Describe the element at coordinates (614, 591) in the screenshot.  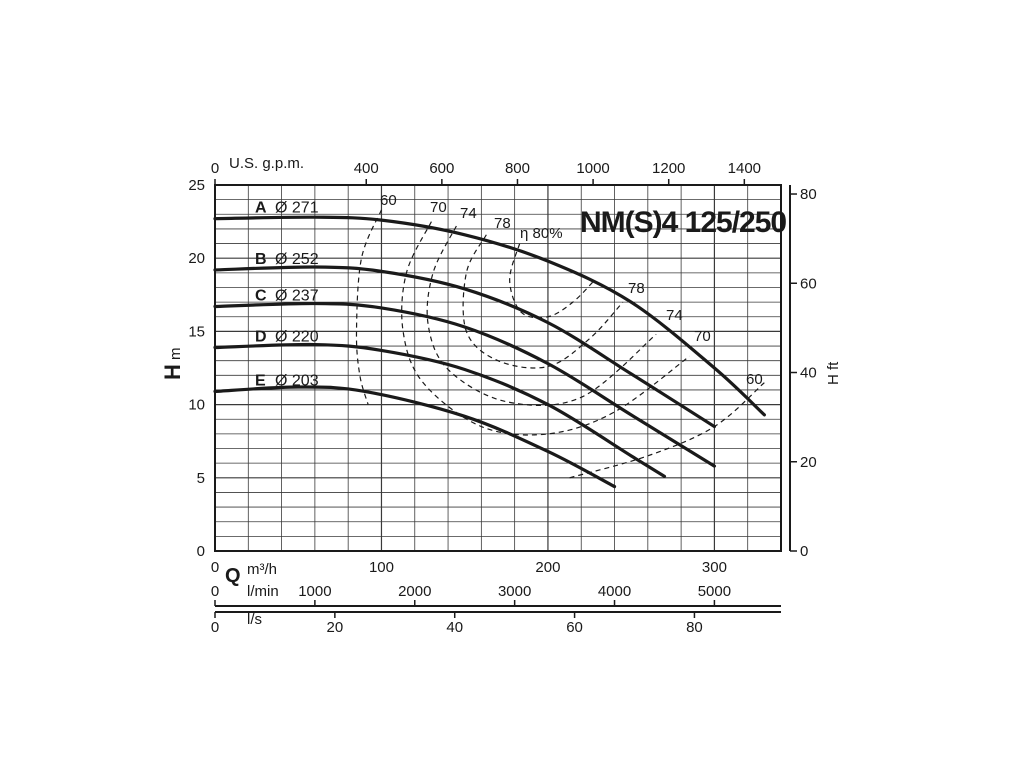
I see `lmin-tick-label: 4000` at that location.